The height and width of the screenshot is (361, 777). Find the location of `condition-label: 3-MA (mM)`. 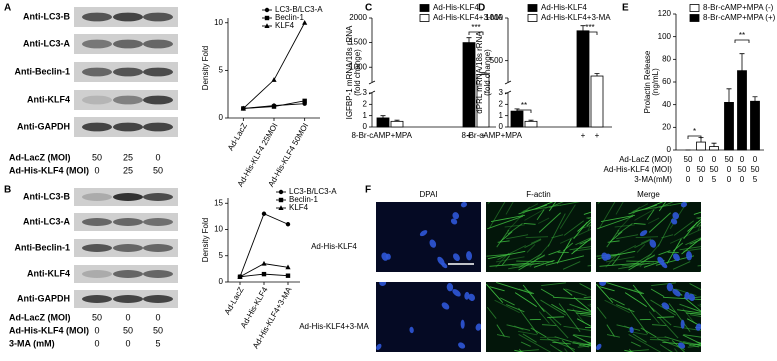

condition-label: 3-MA (mM) is located at coordinates (32, 343).